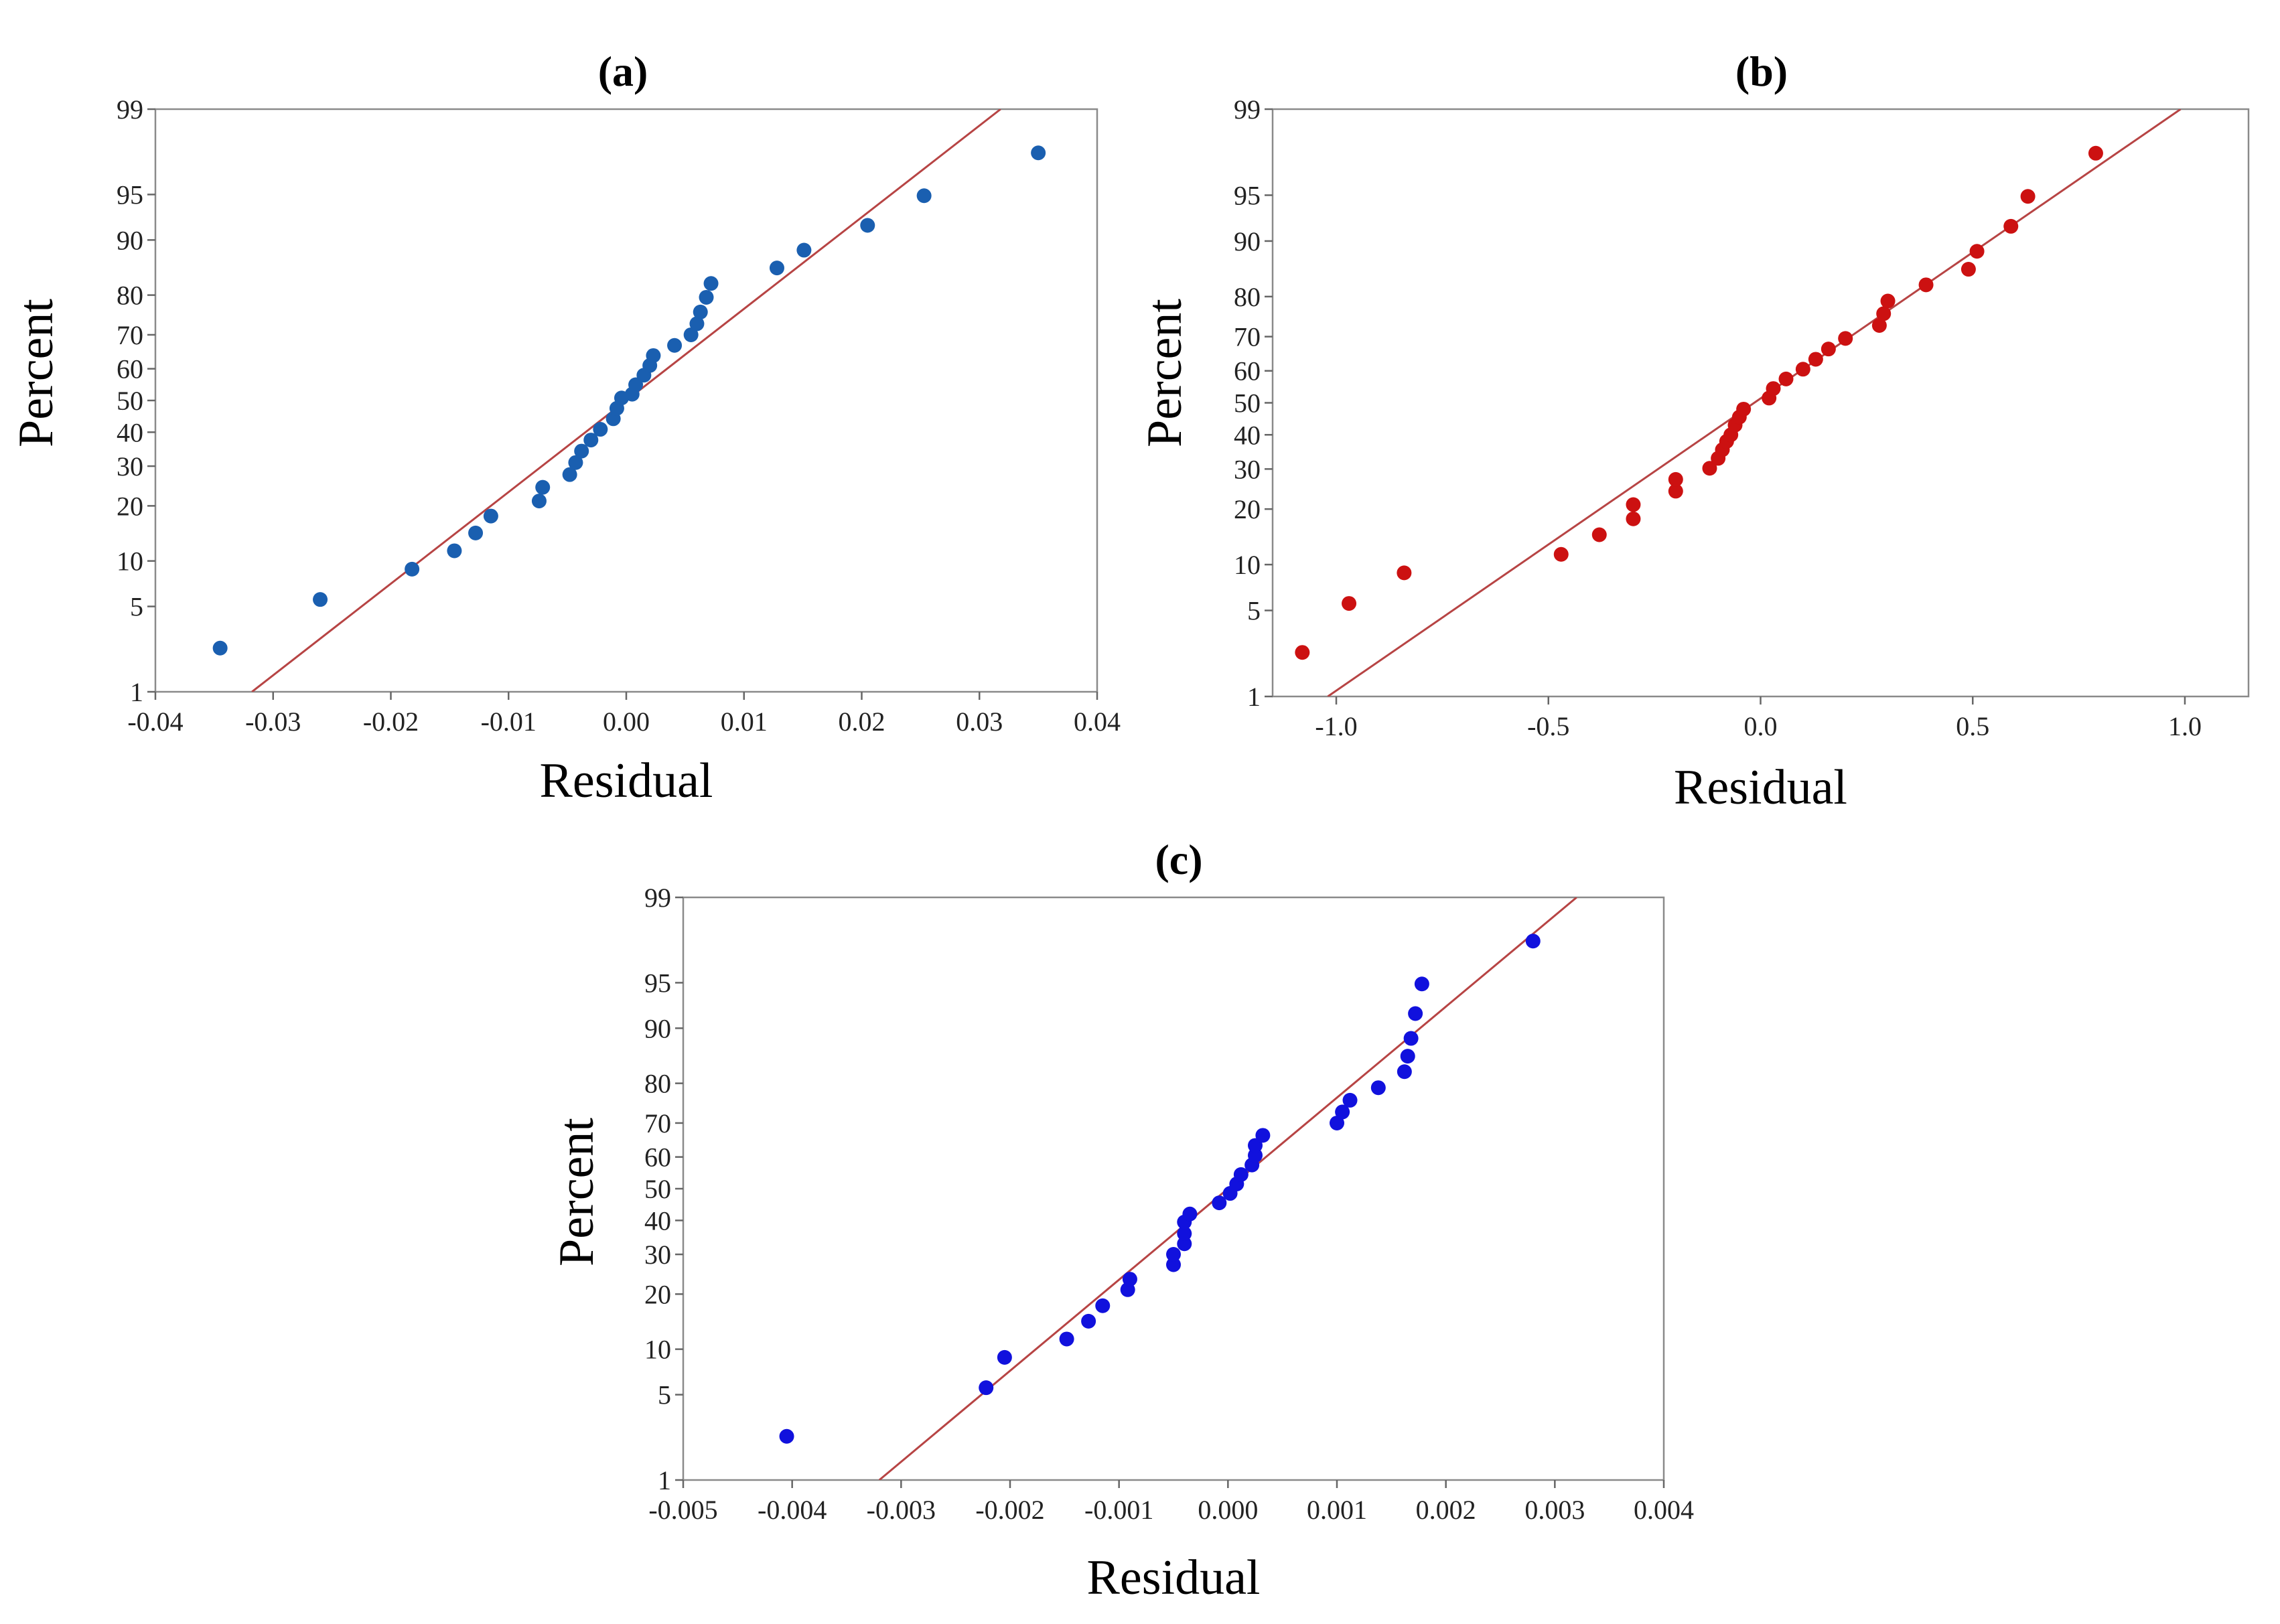 Image resolution: width=2280 pixels, height=1624 pixels. What do you see at coordinates (682, 1510) in the screenshot?
I see `x-tick-label: -0.005` at bounding box center [682, 1510].